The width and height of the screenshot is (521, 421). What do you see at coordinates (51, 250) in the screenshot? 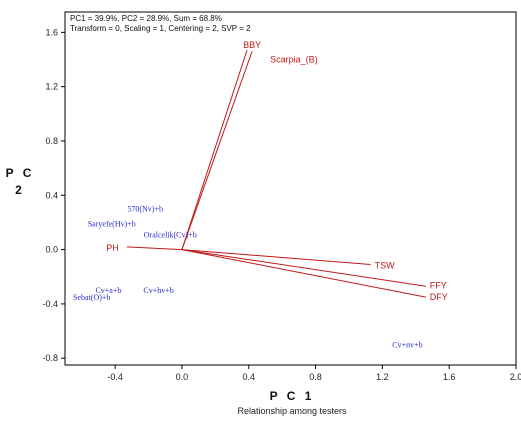
I see `y-tick-label: 0.0` at bounding box center [51, 250].